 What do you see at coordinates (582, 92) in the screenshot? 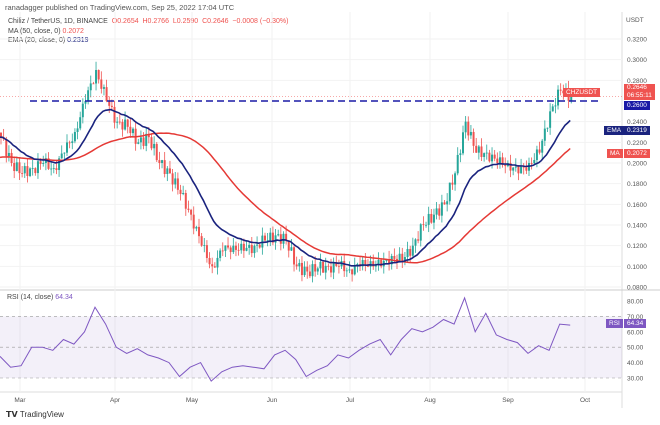
I see `symbol-tag: CHZUSDT` at bounding box center [582, 92].